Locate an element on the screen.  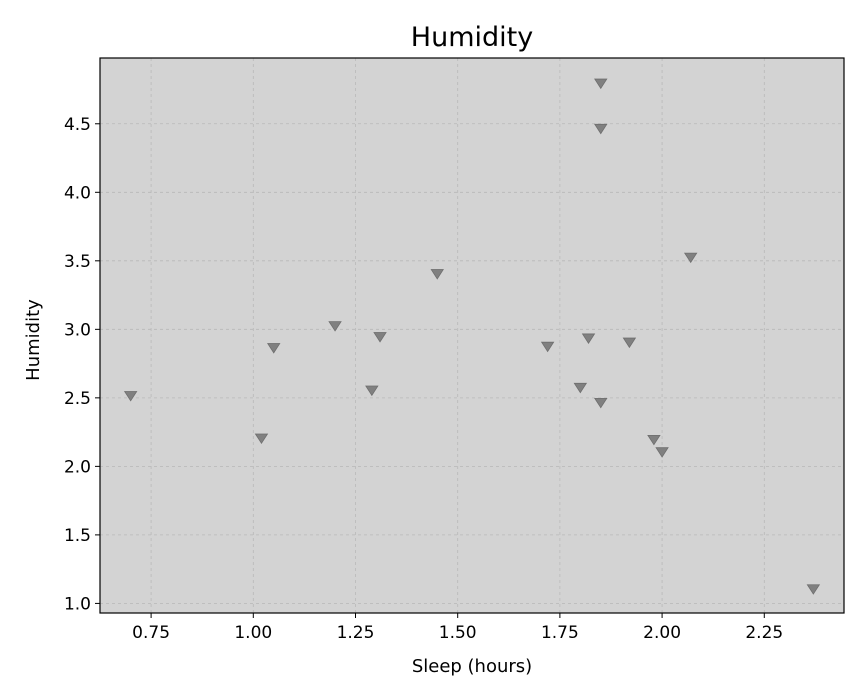
y-axis-label: Humidity is located at coordinates (33, 340).